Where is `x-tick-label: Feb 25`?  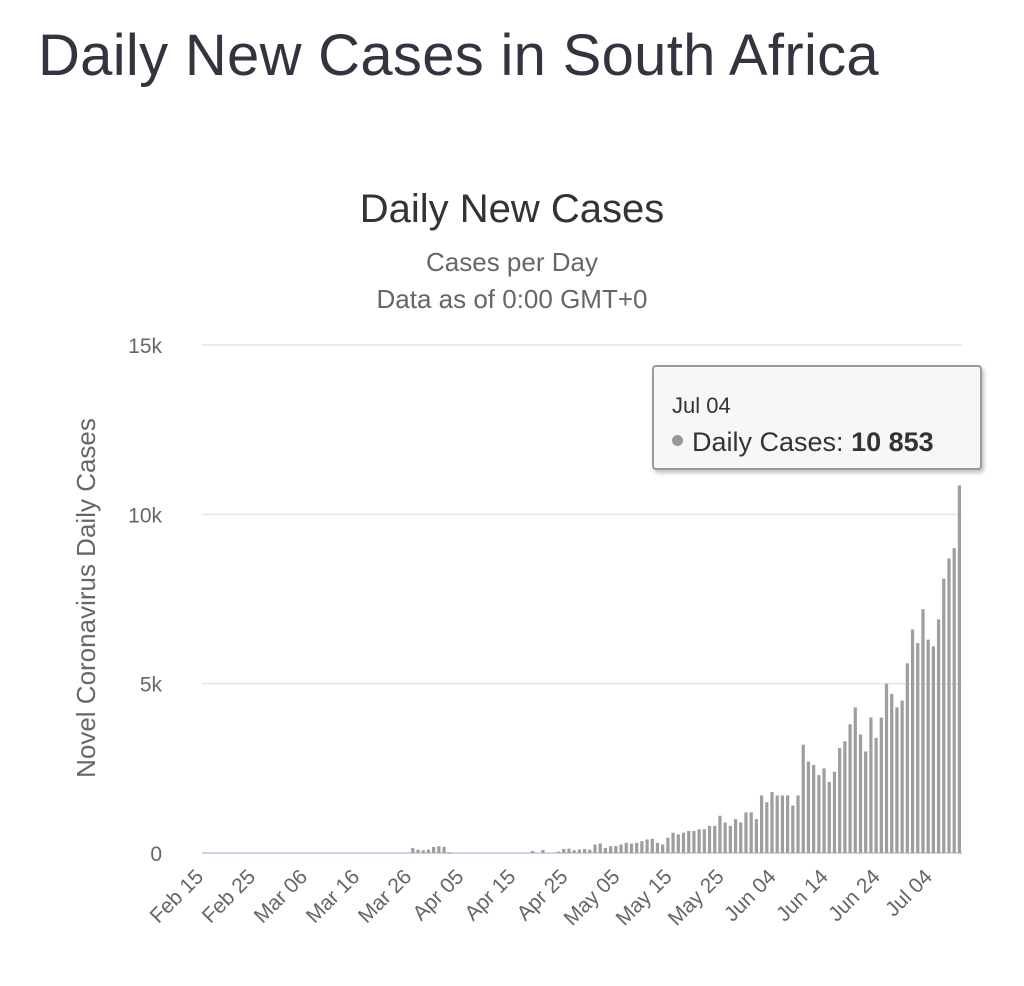 x-tick-label: Feb 25 is located at coordinates (229, 896).